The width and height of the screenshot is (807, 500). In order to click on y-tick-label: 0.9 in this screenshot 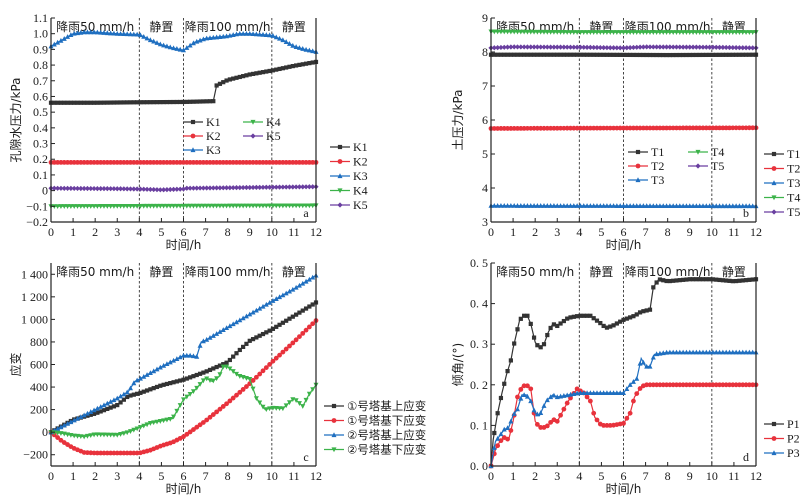, I will do `click(40, 49)`.